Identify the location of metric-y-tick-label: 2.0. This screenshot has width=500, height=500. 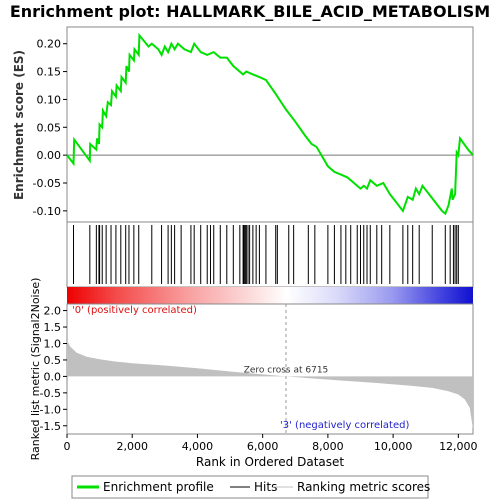
(53, 311).